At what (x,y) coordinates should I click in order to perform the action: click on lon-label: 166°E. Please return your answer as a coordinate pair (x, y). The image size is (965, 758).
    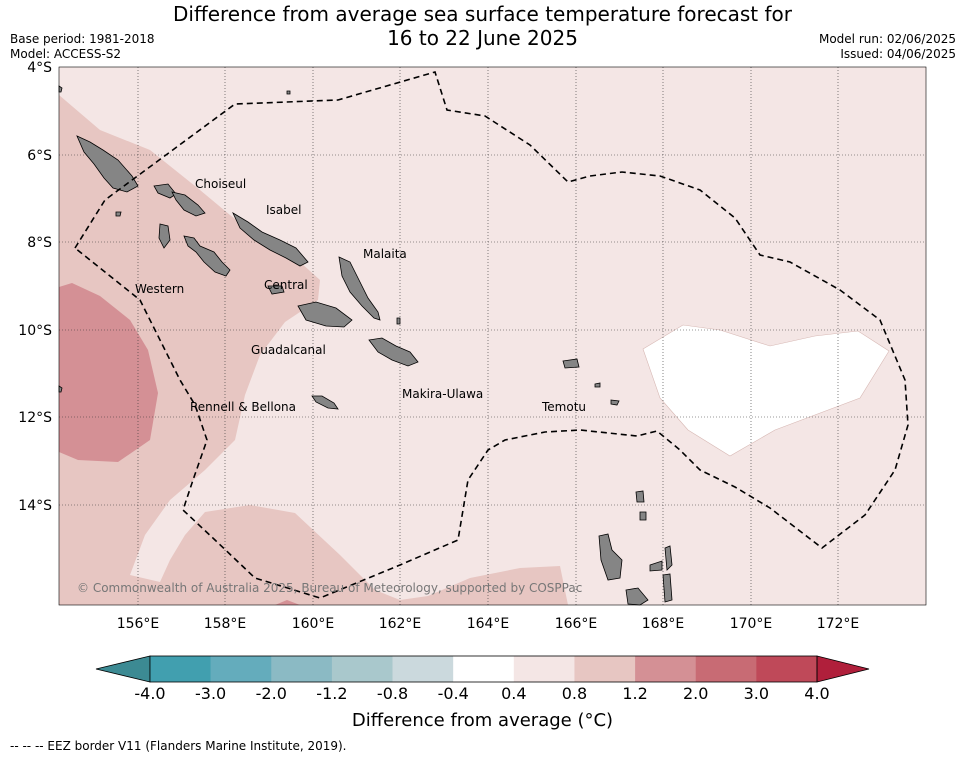
    Looking at the image, I should click on (576, 624).